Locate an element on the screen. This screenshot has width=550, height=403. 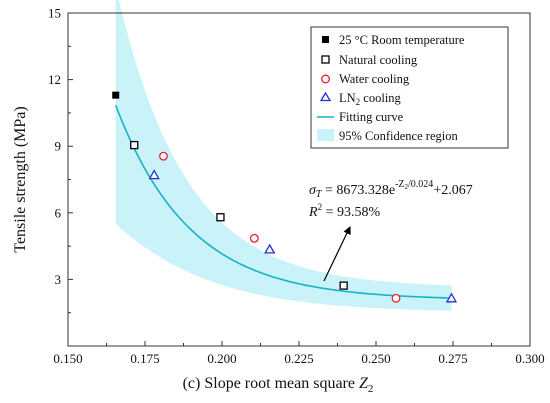
x-axis-subscript: 2 is located at coordinates (371, 389).